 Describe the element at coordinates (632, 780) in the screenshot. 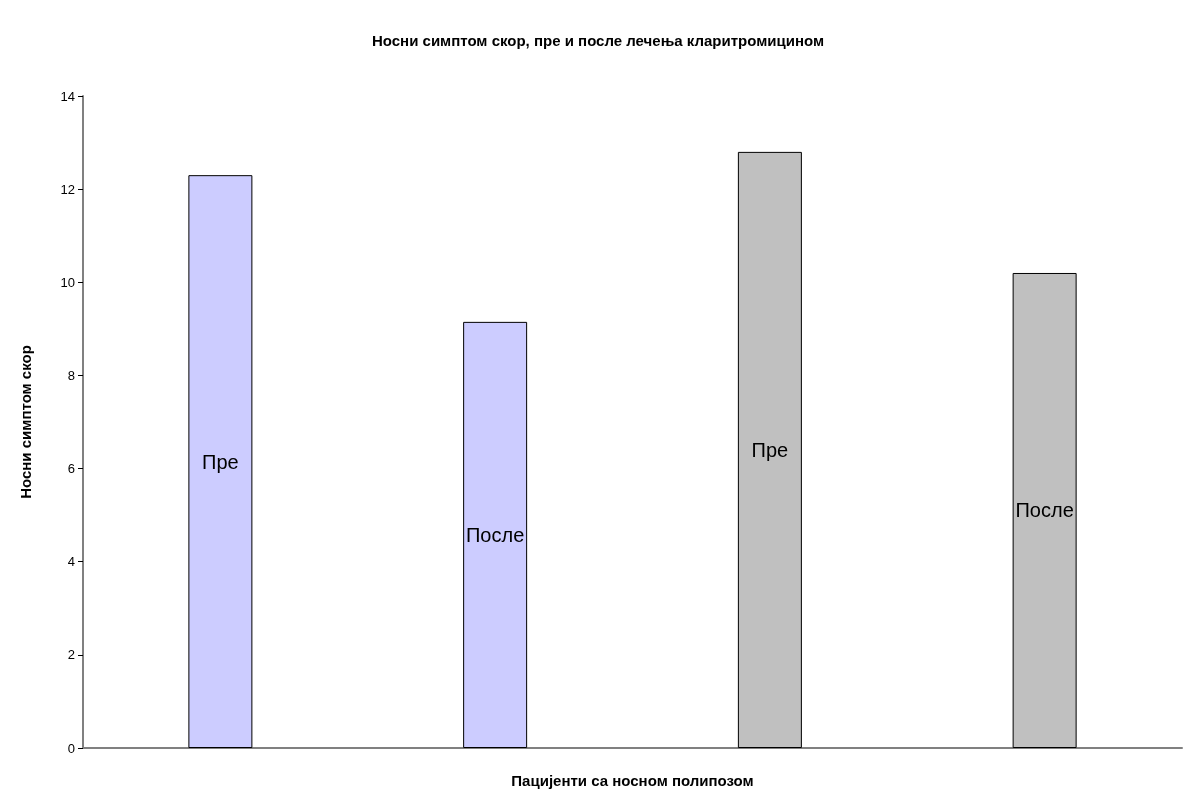

I see `x-axis-title: Пацијенти са носном полипозом` at that location.